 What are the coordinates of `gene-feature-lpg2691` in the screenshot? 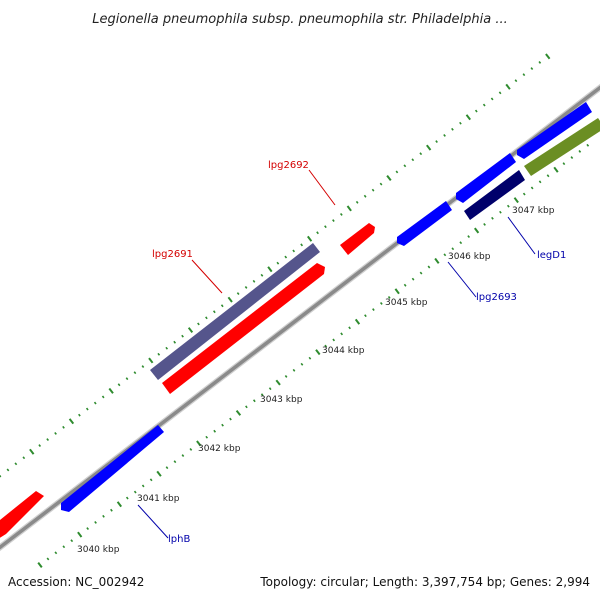 It's located at (235, 311).